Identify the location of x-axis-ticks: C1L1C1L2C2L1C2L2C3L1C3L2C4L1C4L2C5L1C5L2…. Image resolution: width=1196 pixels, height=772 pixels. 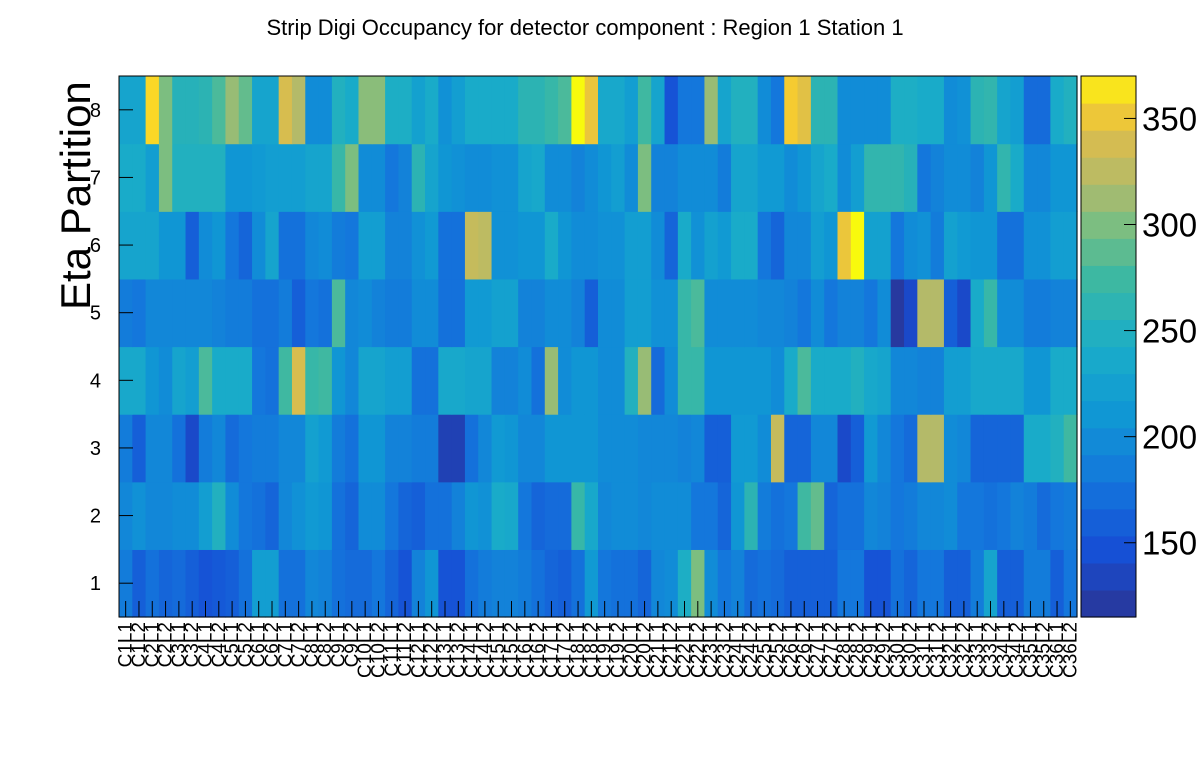
(598, 639).